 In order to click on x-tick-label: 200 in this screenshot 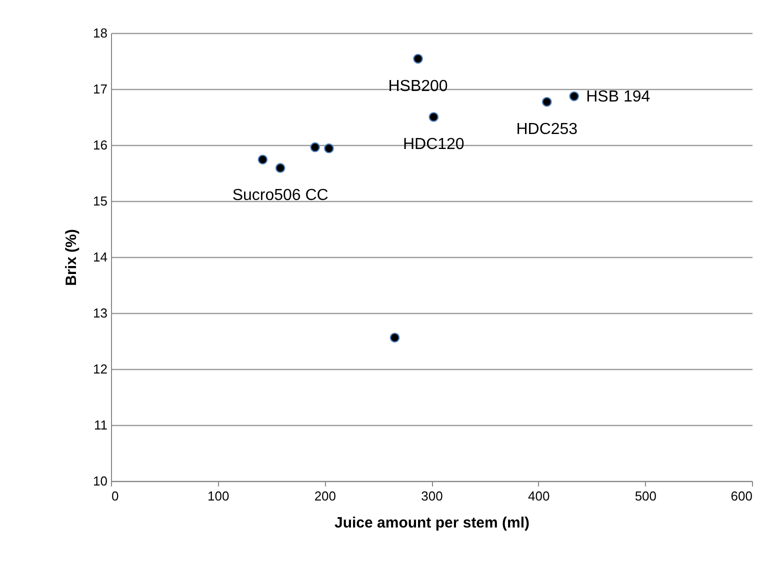, I will do `click(325, 496)`.